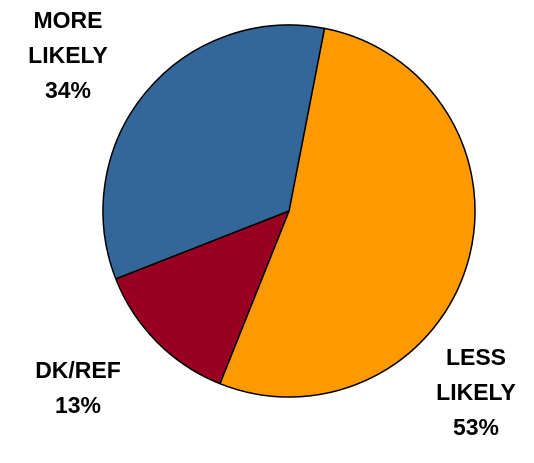 The height and width of the screenshot is (463, 534). Describe the element at coordinates (476, 392) in the screenshot. I see `slice-label-less-likely-line-2: LIKELY` at that location.